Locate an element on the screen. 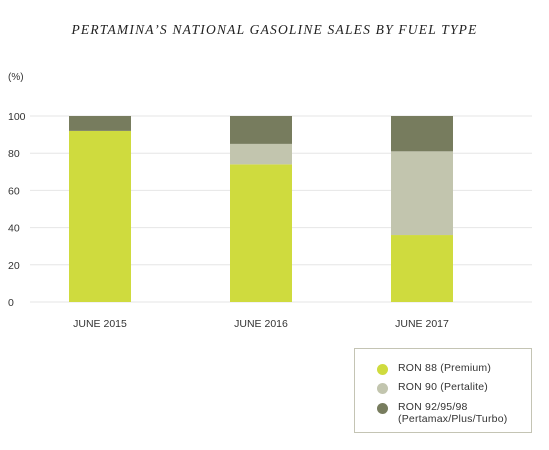 The image size is (549, 450). legend-item: RON 88 (Premium) is located at coordinates (434, 368).